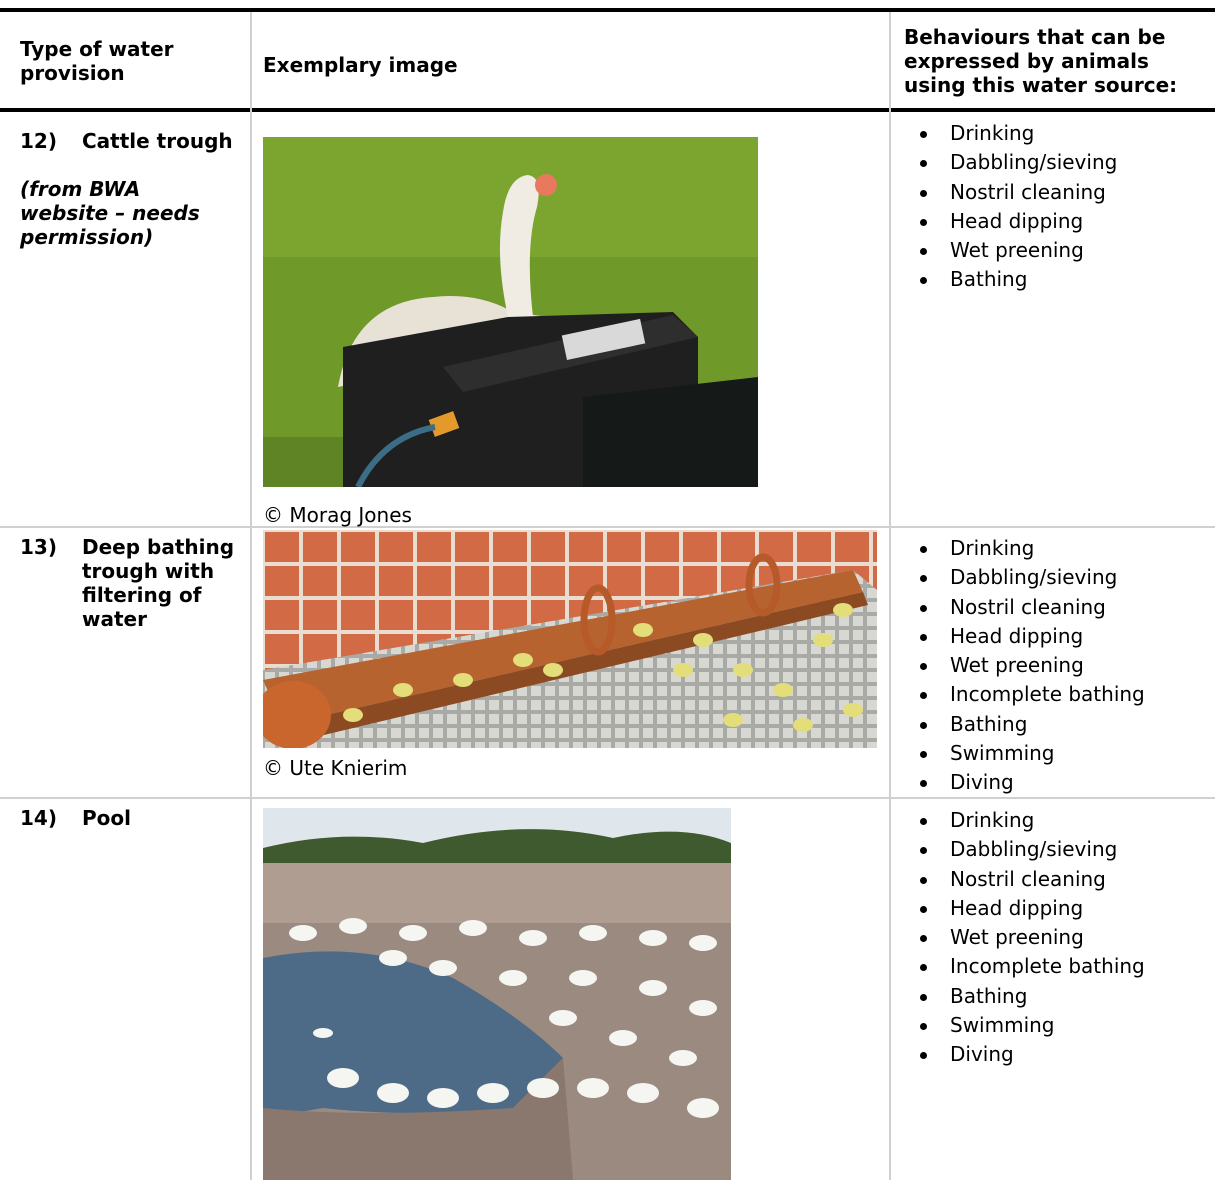 The image size is (1215, 1180). What do you see at coordinates (570, 639) in the screenshot?
I see `photo-bathing-trough` at bounding box center [570, 639].